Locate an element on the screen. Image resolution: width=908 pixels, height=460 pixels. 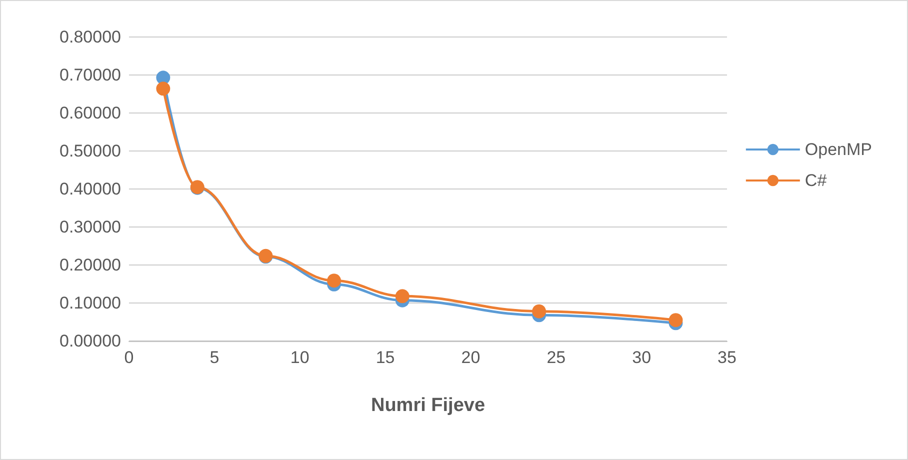
x-tick-label: 35 is located at coordinates (727, 357).